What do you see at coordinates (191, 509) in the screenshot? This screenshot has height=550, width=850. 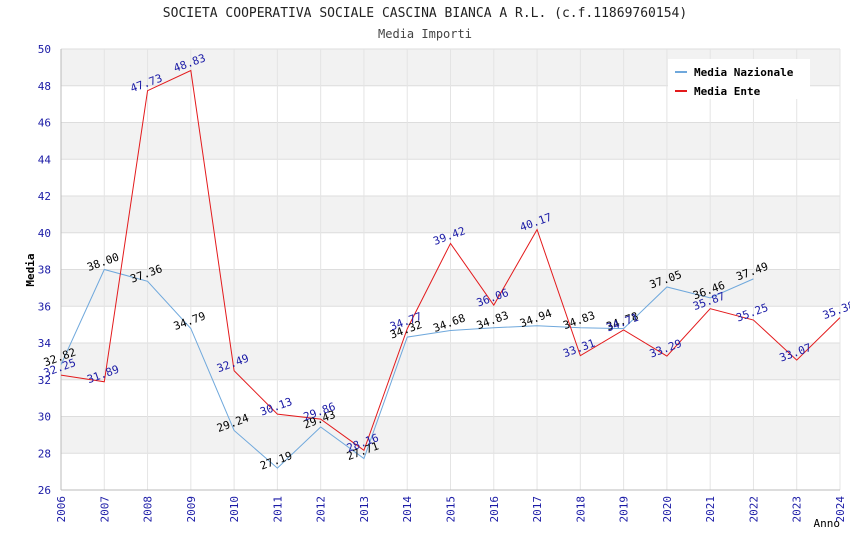 I see `x-tick-label: 2009` at bounding box center [191, 509].